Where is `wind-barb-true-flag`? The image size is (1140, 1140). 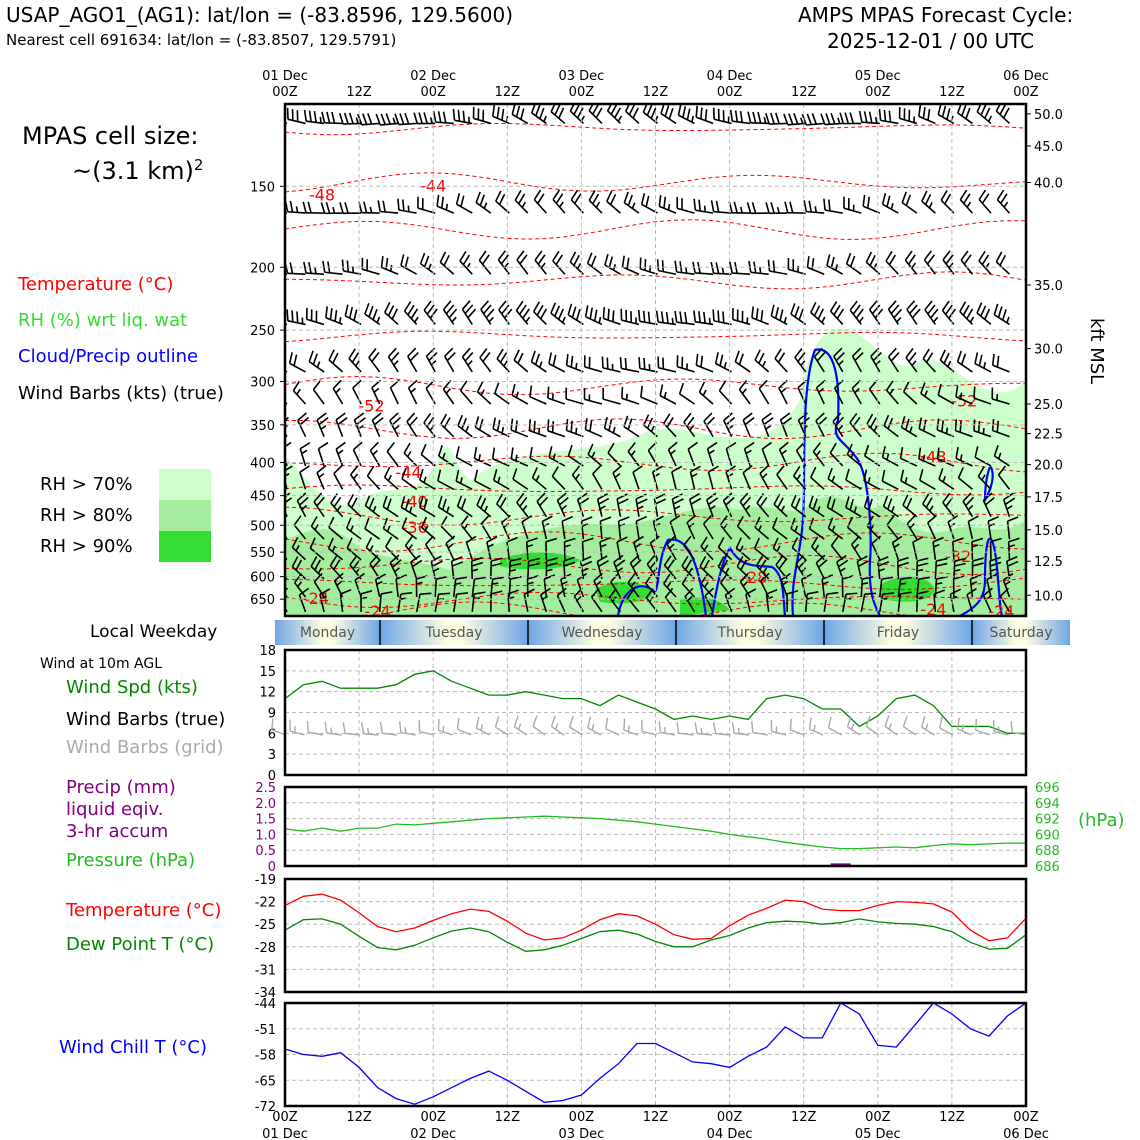
wind-barb-true-flag is located at coordinates (910, 693).